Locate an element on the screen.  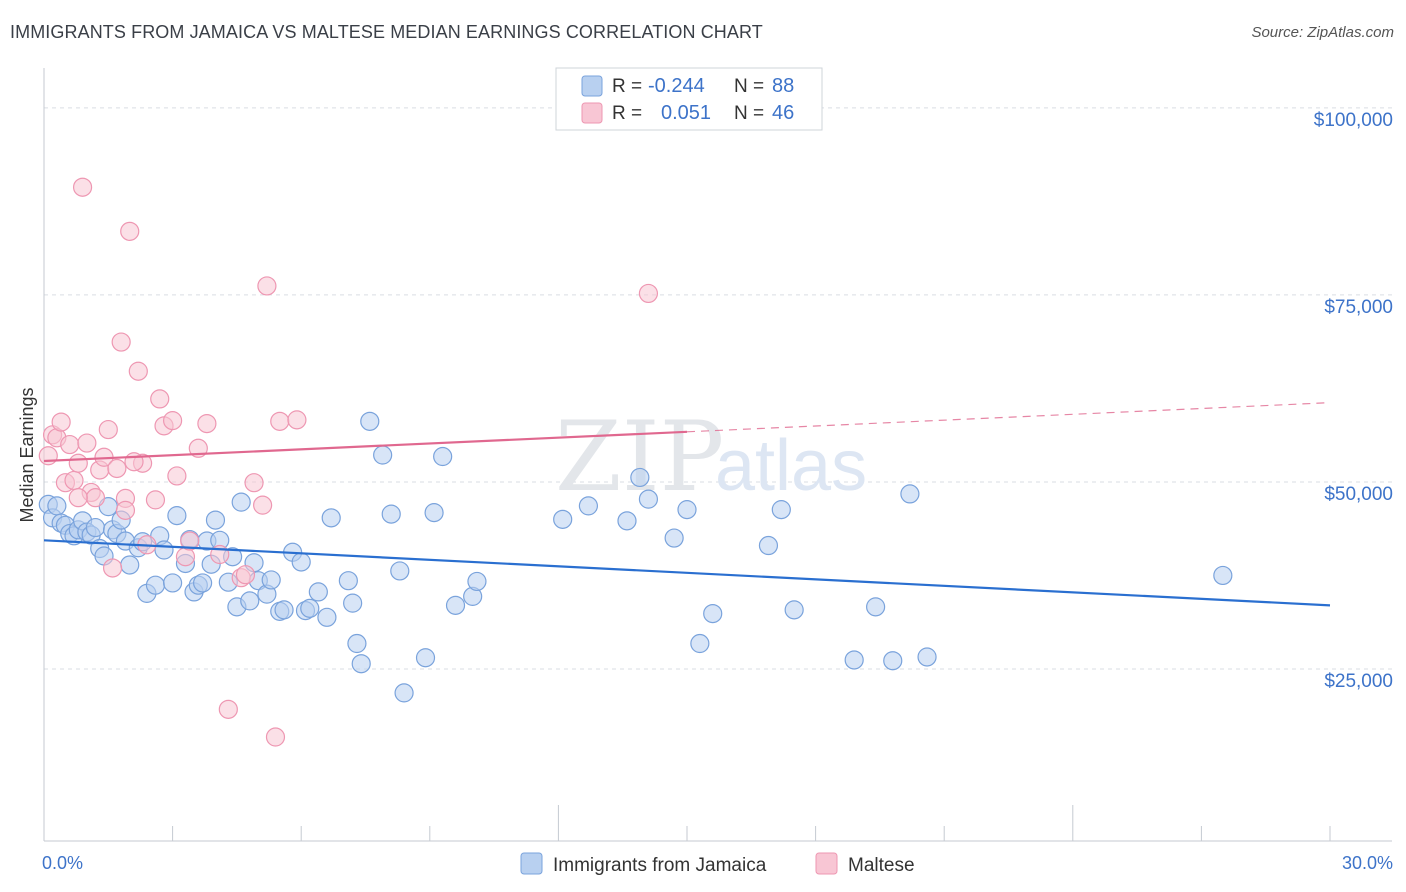
legend-n-label-blue: N = is located at coordinates (749, 86).